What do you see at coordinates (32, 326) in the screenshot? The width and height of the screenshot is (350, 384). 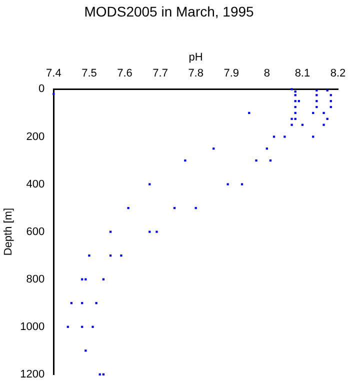 I see `y-tick-label: 1000` at bounding box center [32, 326].